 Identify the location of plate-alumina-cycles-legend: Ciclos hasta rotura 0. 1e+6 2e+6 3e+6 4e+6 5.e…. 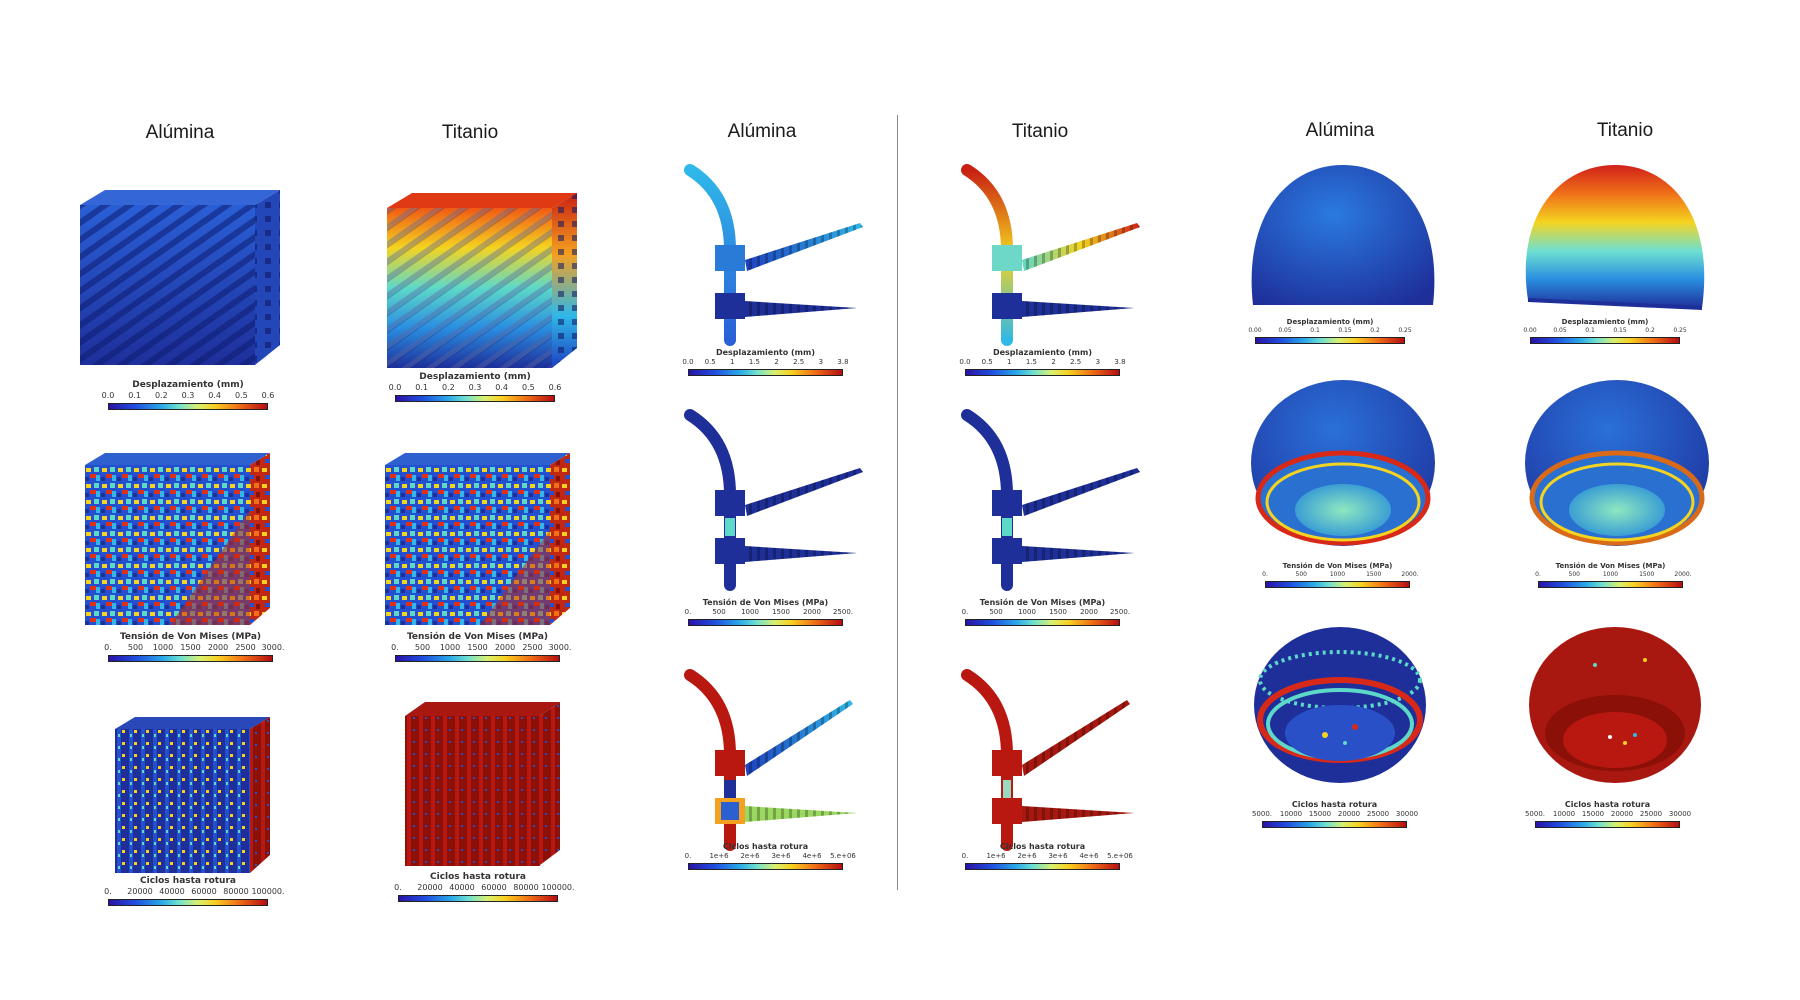
(770, 856).